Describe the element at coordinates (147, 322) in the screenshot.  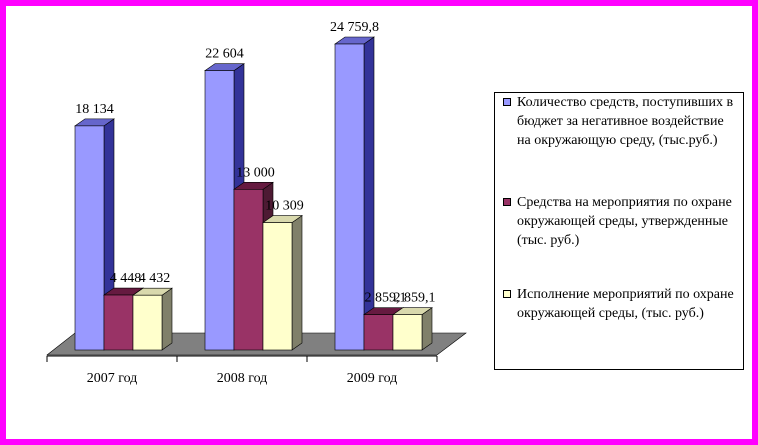
I see `bar-front-2007-execution` at that location.